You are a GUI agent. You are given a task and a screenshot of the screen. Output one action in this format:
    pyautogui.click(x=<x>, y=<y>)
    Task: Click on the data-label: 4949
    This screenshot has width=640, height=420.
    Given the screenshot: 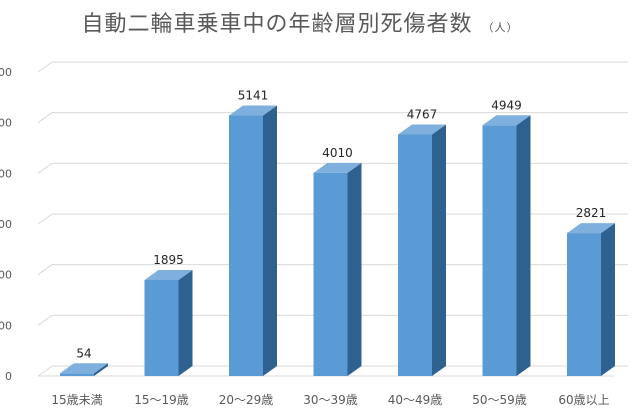 What is the action you would take?
    pyautogui.click(x=506, y=105)
    